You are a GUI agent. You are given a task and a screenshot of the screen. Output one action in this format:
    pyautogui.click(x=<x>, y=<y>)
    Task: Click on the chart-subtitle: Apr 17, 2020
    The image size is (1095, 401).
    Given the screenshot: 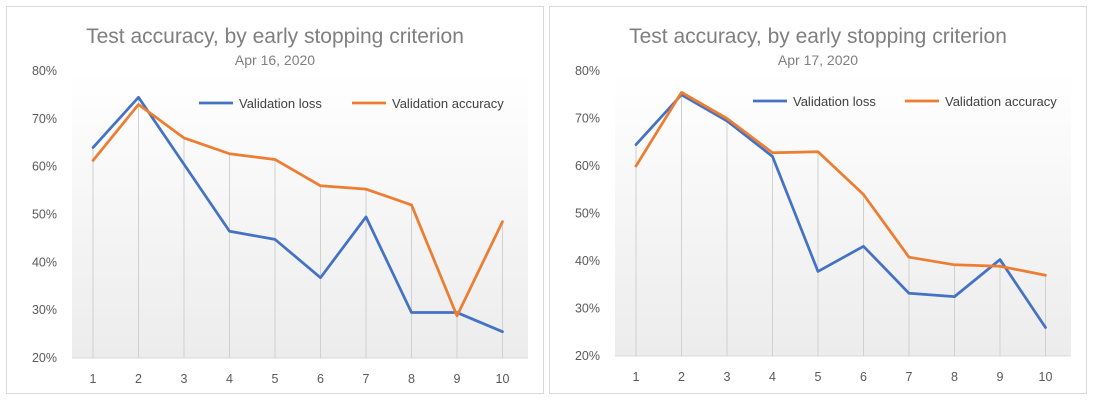 What is the action you would take?
    pyautogui.click(x=818, y=60)
    